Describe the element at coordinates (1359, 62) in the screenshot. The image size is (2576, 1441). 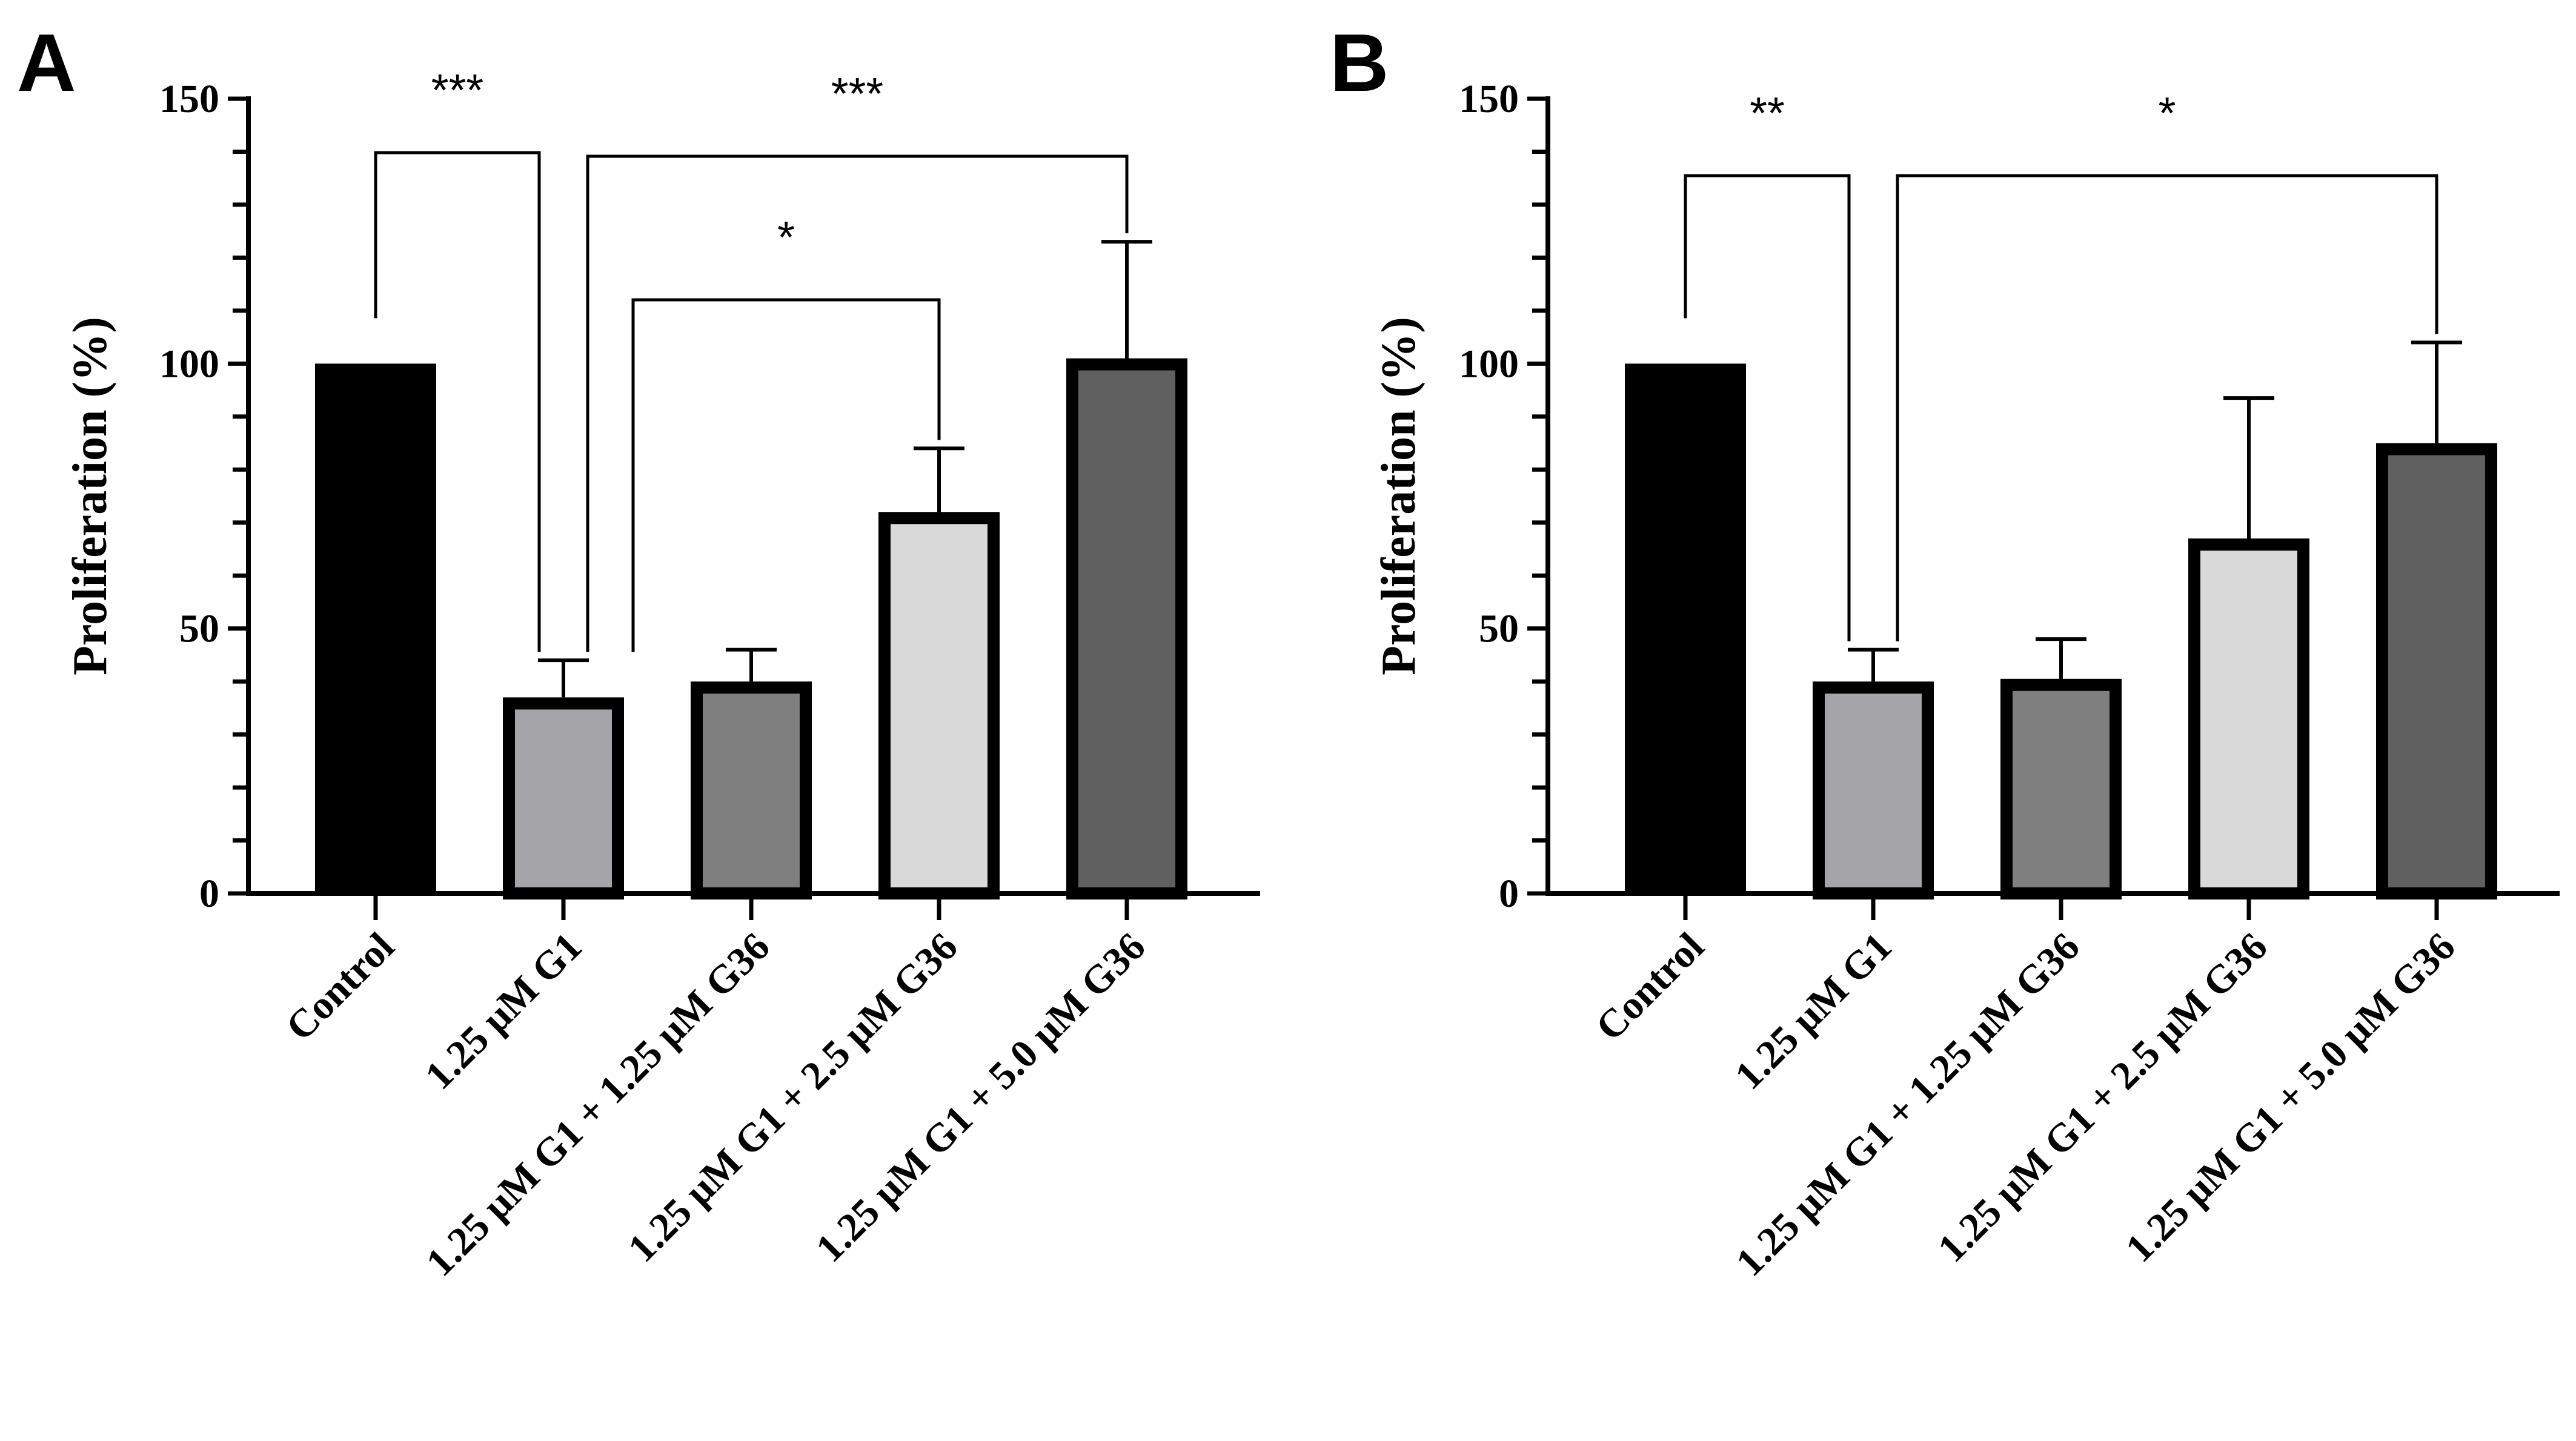
I see `panel-letter: B` at that location.